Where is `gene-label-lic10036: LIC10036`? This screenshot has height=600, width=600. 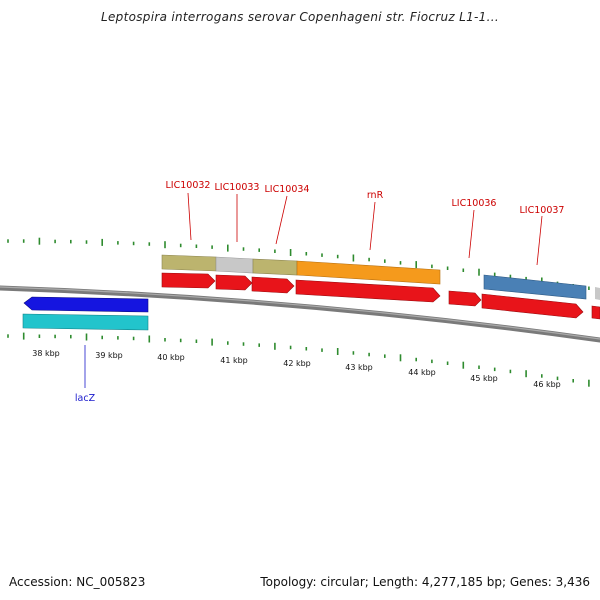
gene-label-lic10036: LIC10036 is located at coordinates (474, 203).